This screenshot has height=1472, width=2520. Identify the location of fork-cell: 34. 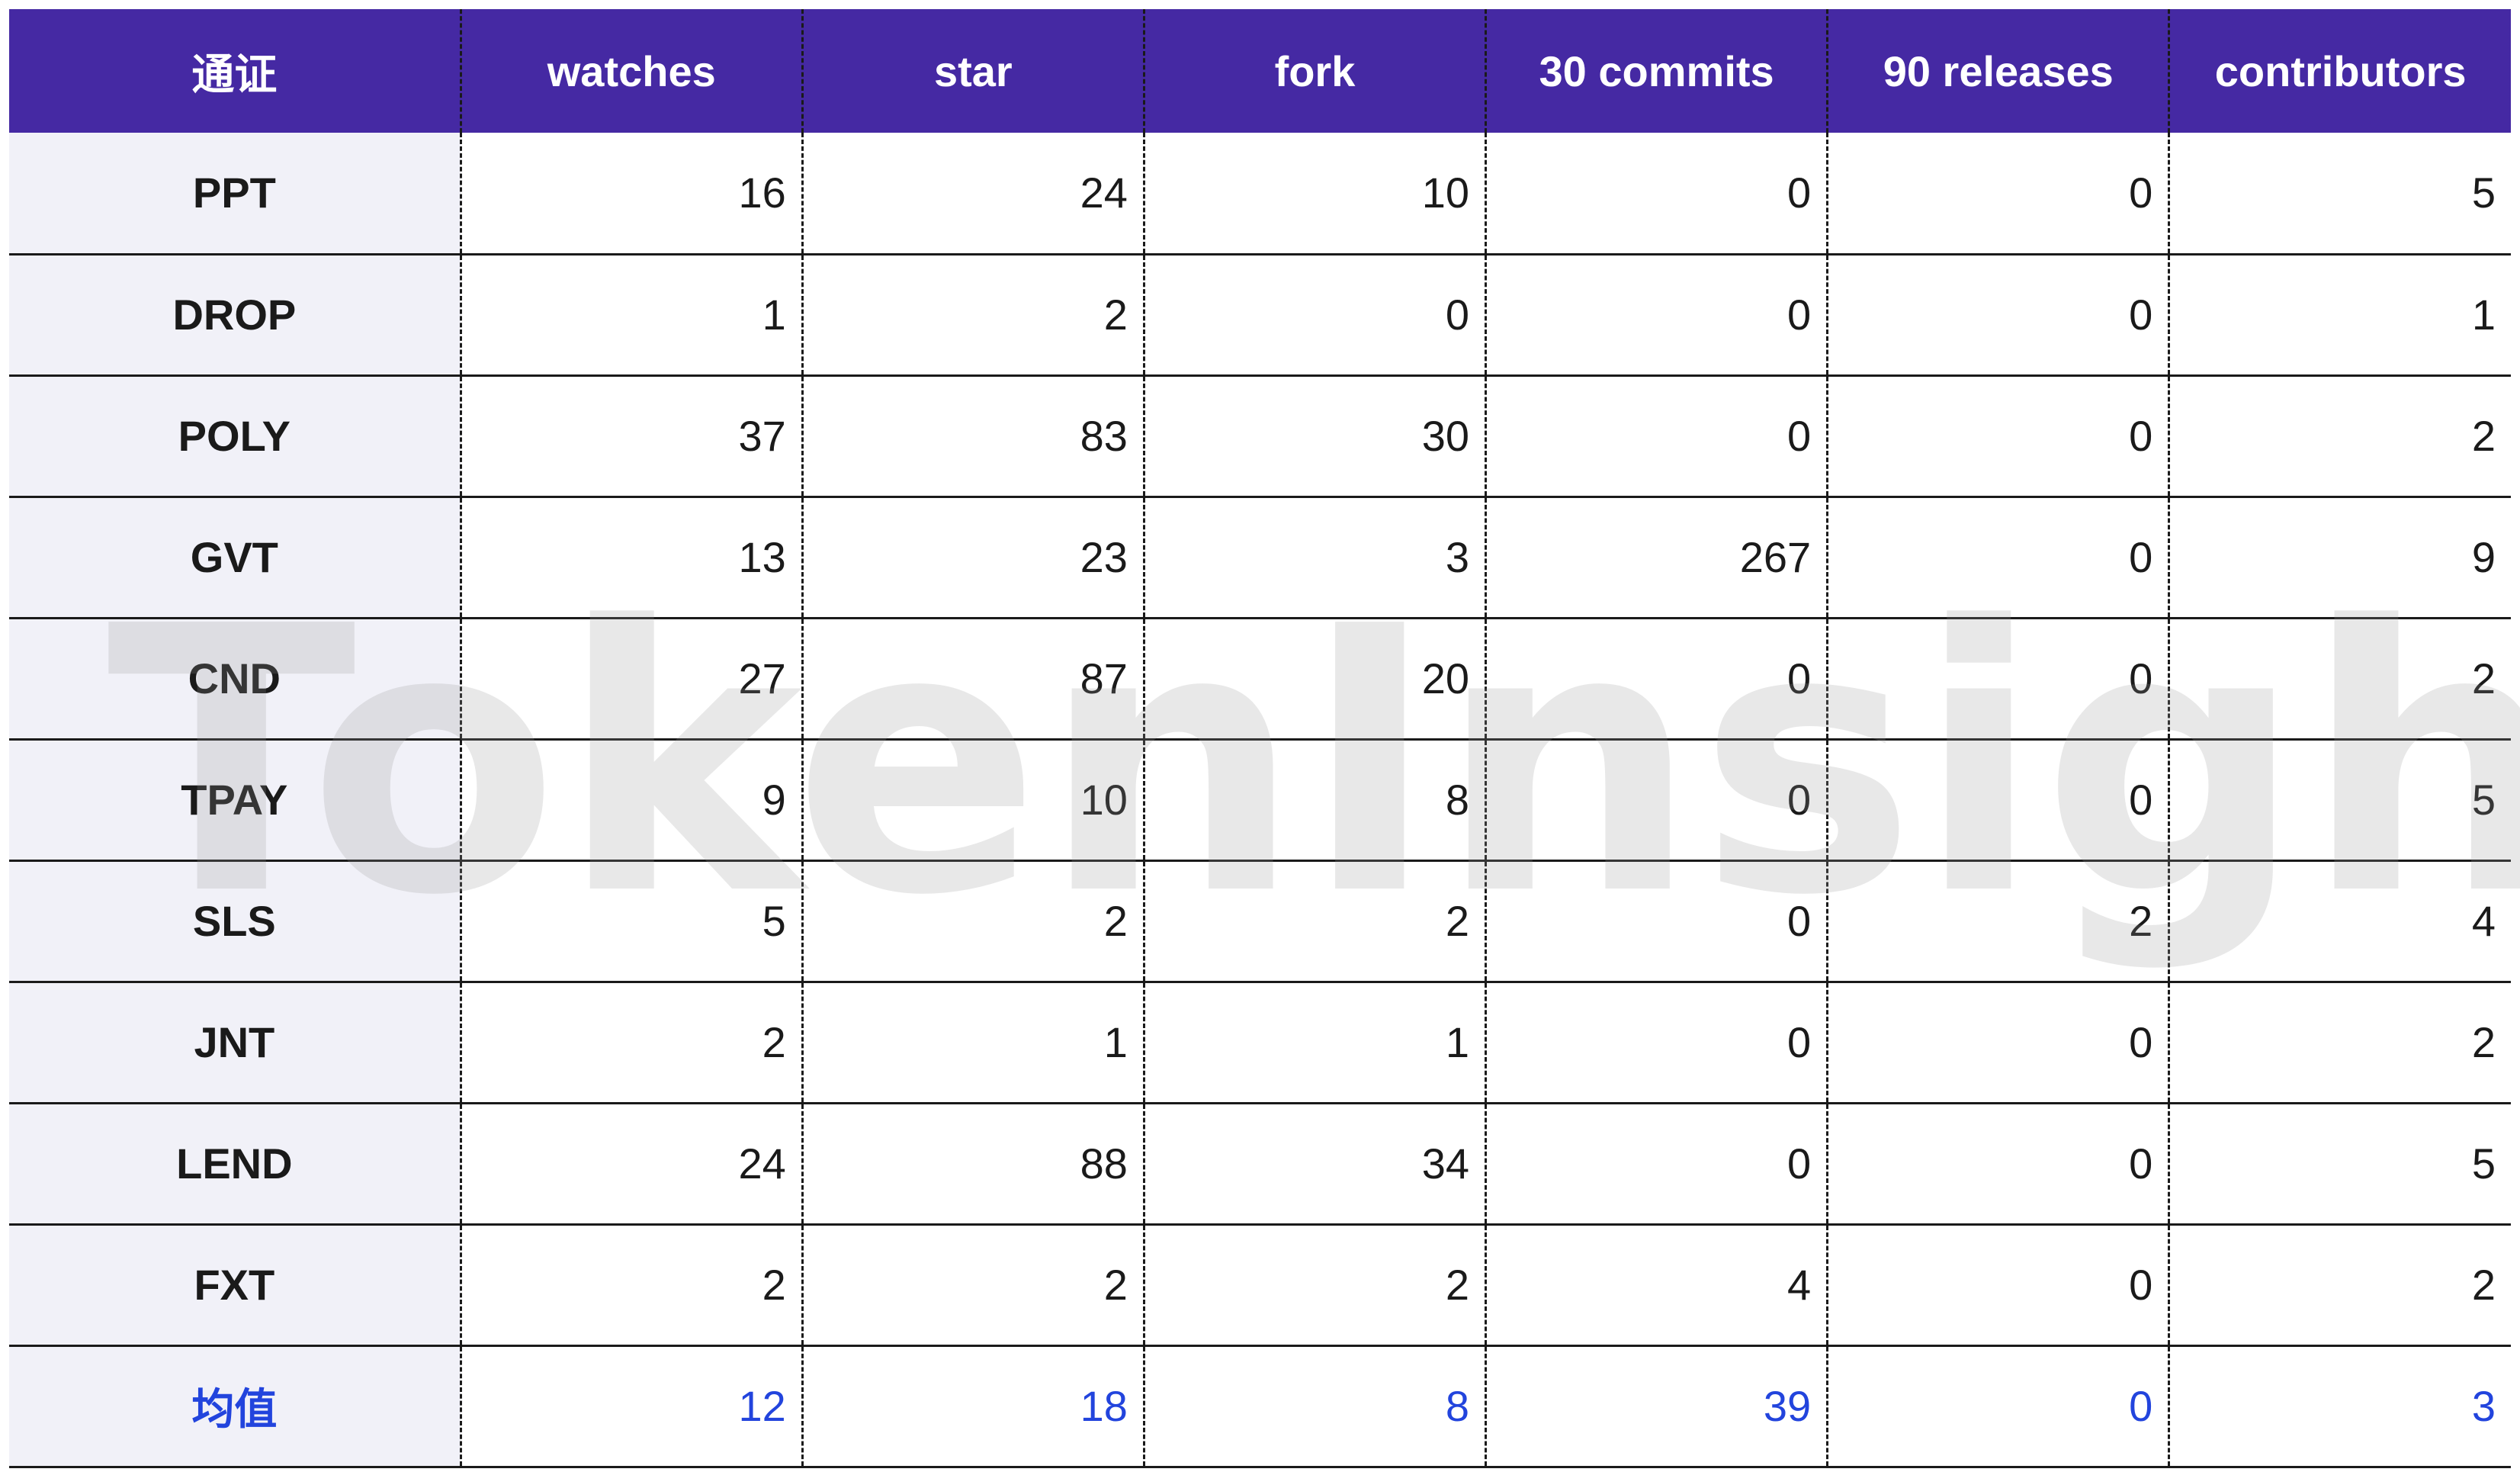
(1314, 1164).